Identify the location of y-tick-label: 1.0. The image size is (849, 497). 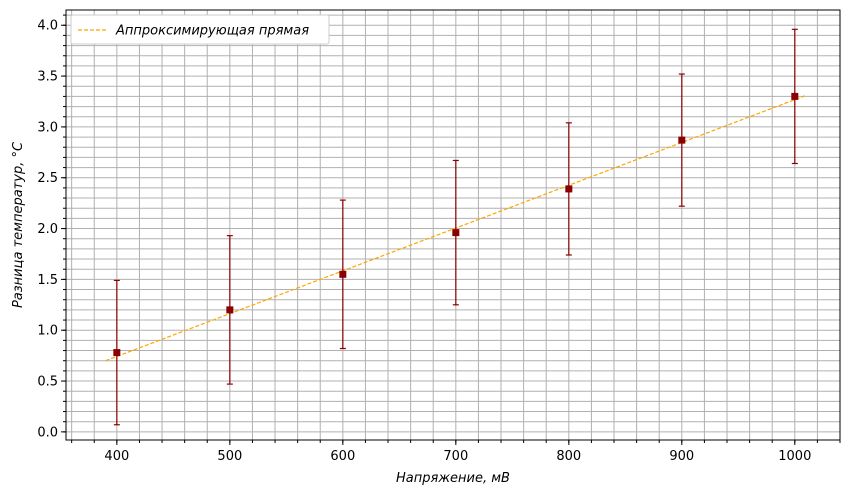
(47, 331).